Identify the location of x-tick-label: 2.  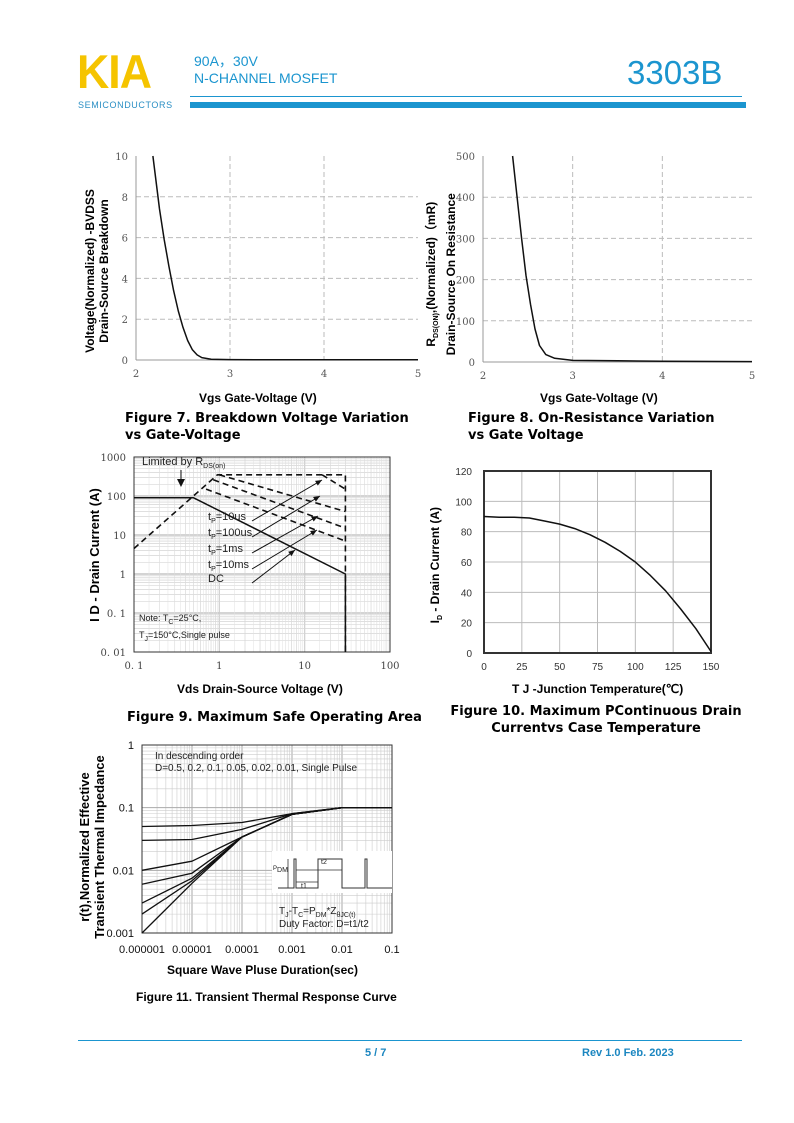
(136, 374).